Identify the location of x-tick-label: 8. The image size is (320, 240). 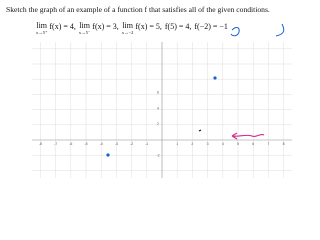
(284, 144).